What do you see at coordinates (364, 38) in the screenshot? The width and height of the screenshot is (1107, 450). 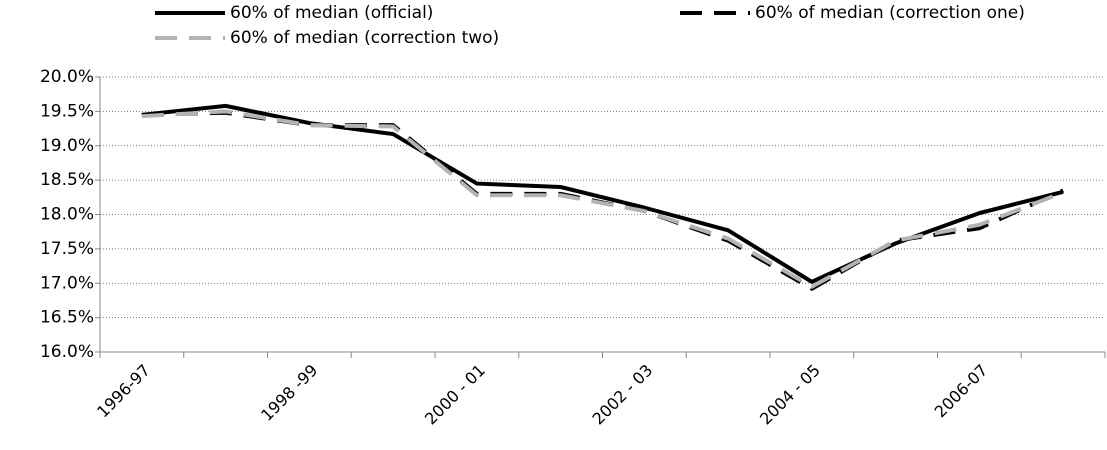 I see `legend-label: 60% of median (correction two)` at bounding box center [364, 38].